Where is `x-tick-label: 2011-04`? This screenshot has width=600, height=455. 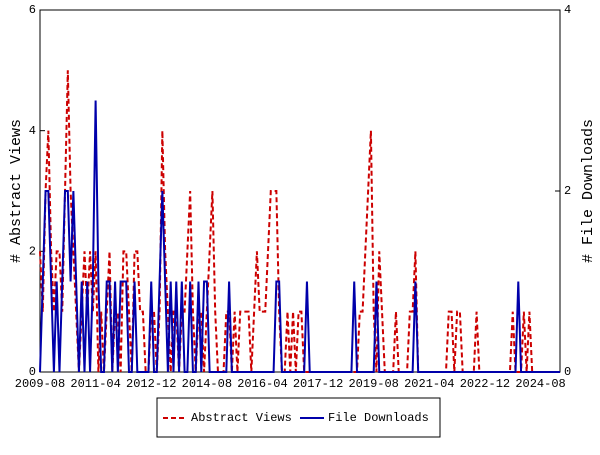 x-tick-label: 2011-04 is located at coordinates (95, 384).